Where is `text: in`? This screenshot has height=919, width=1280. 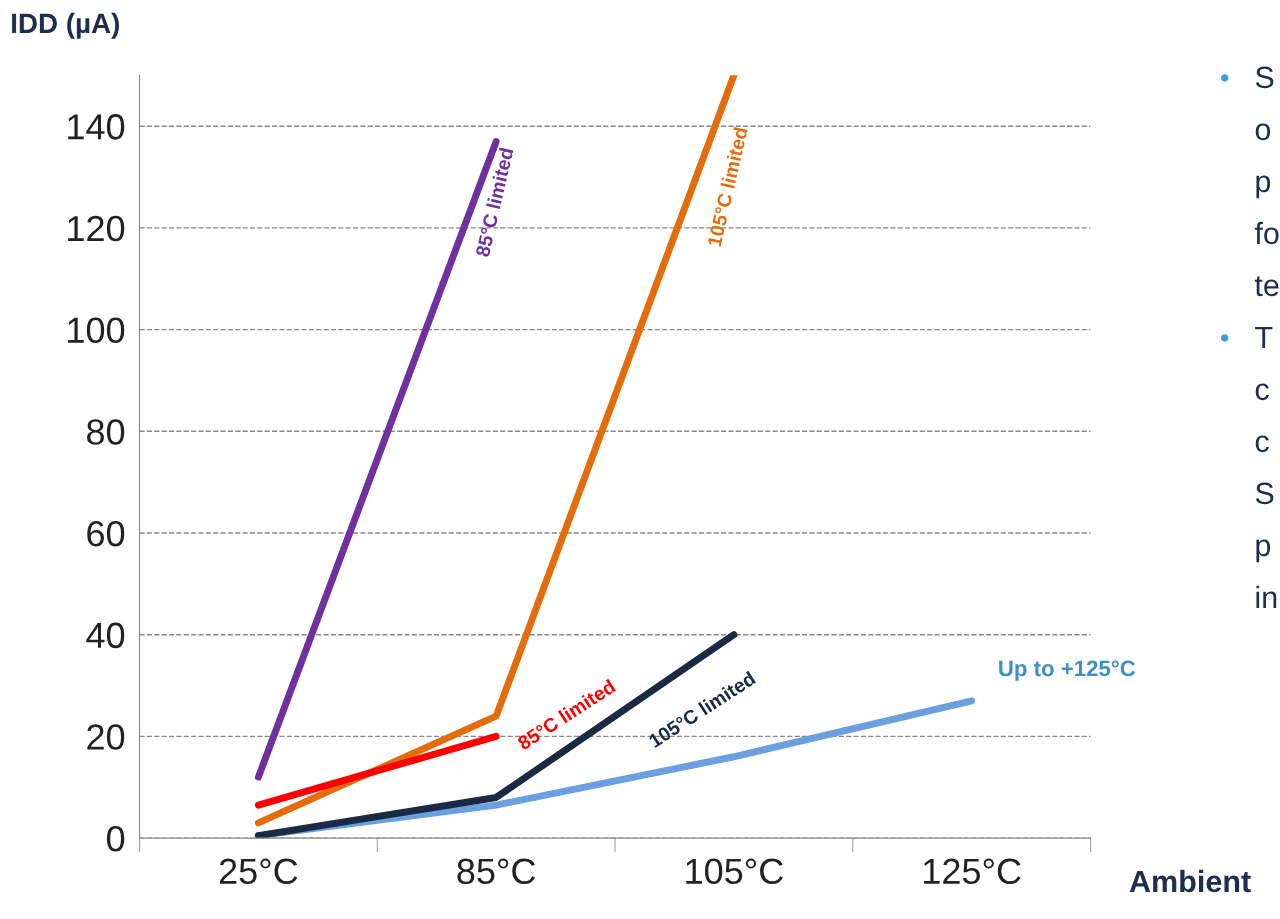
text: in is located at coordinates (1266, 596).